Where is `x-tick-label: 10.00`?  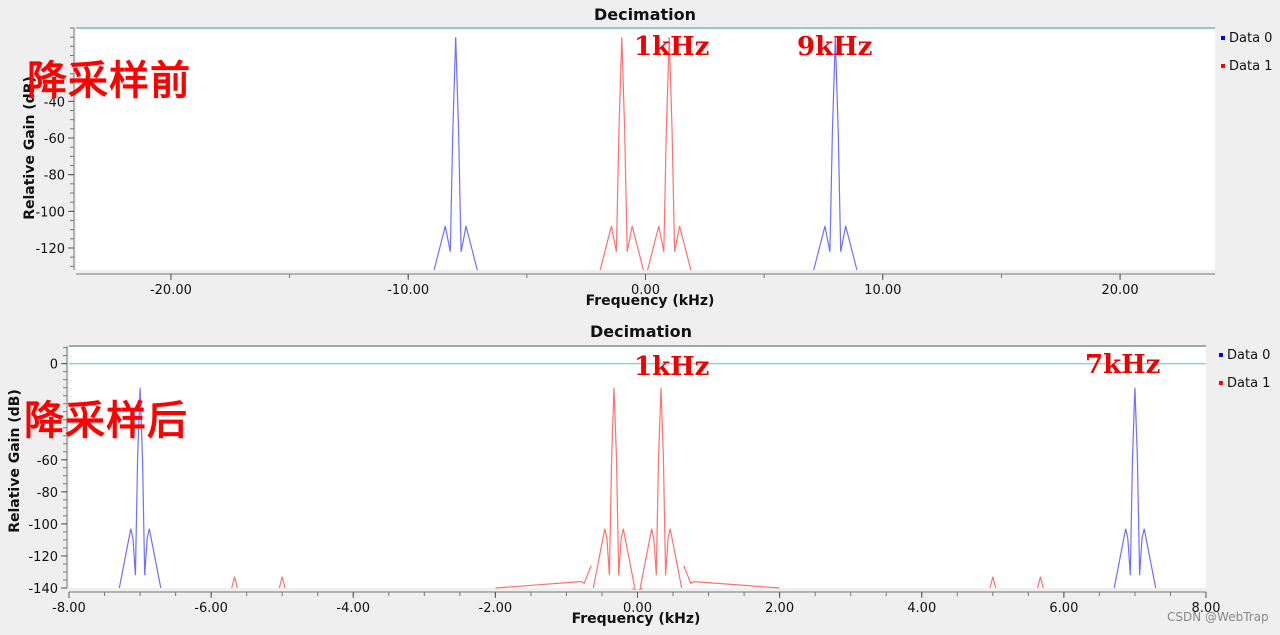
x-tick-label: 10.00 is located at coordinates (882, 290).